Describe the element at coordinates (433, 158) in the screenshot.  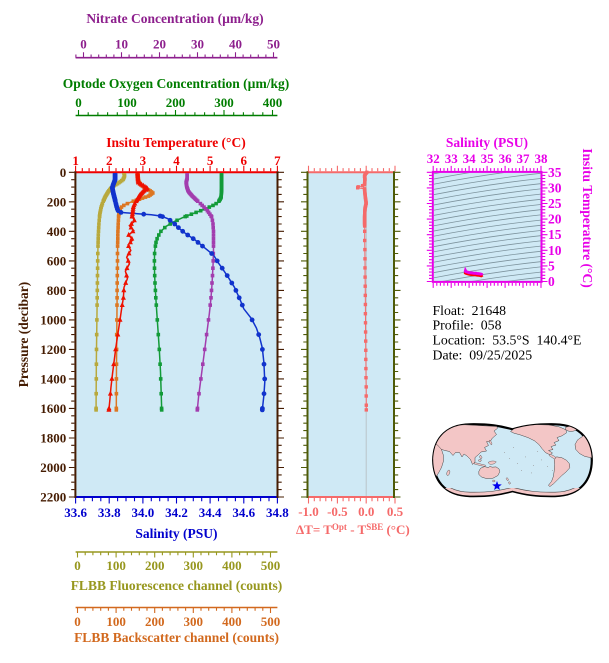
I see `svg-text: 32` at that location.